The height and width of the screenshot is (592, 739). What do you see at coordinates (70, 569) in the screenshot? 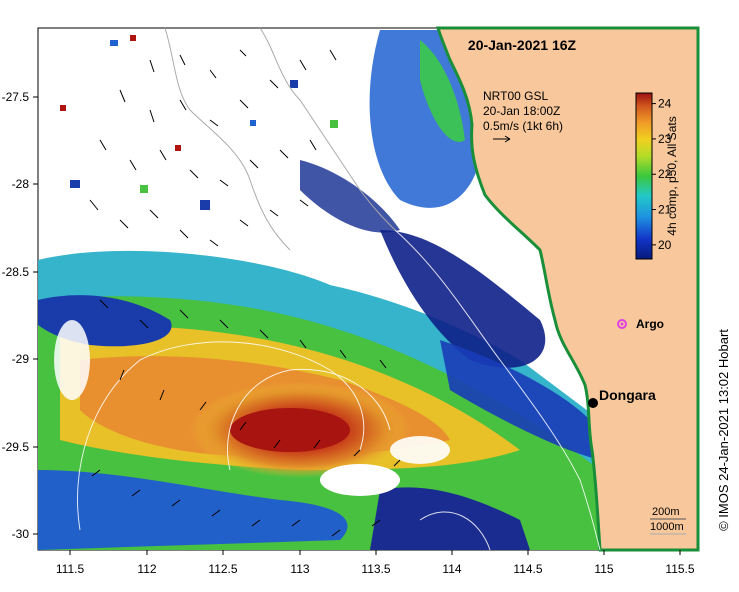
I see `x-tick-label: 111.5` at bounding box center [70, 569].